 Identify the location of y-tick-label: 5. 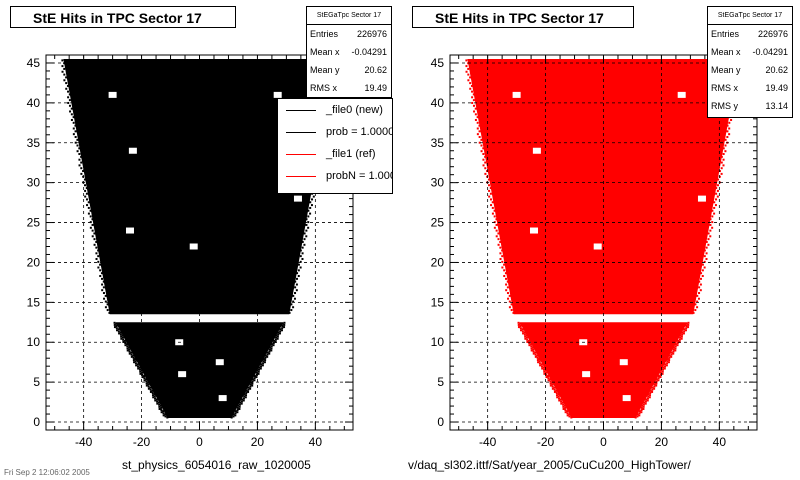
(440, 382).